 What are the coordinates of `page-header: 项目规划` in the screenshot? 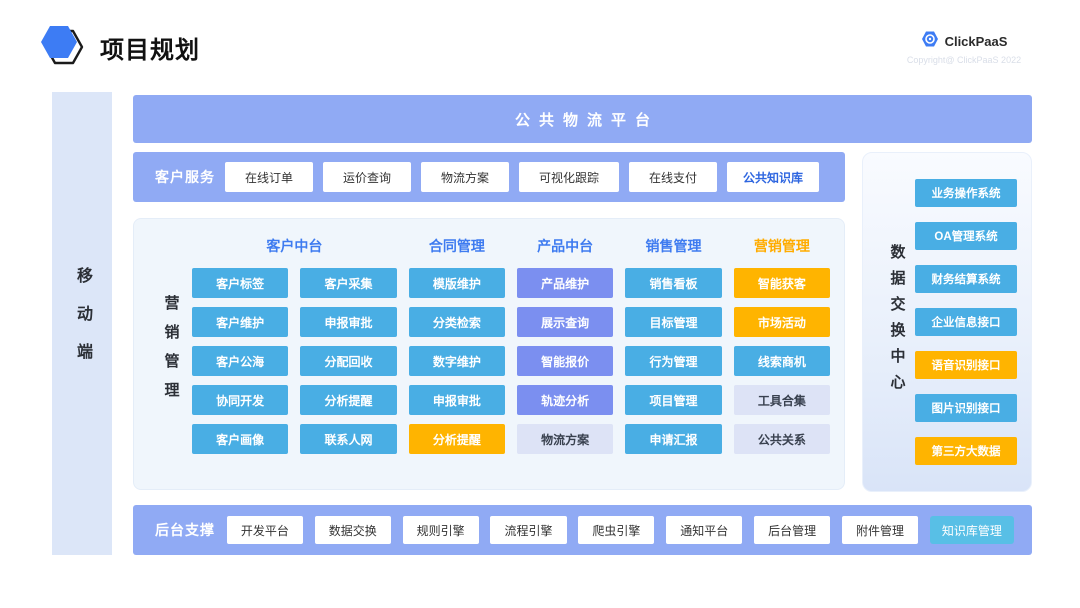 It's located at (120, 47).